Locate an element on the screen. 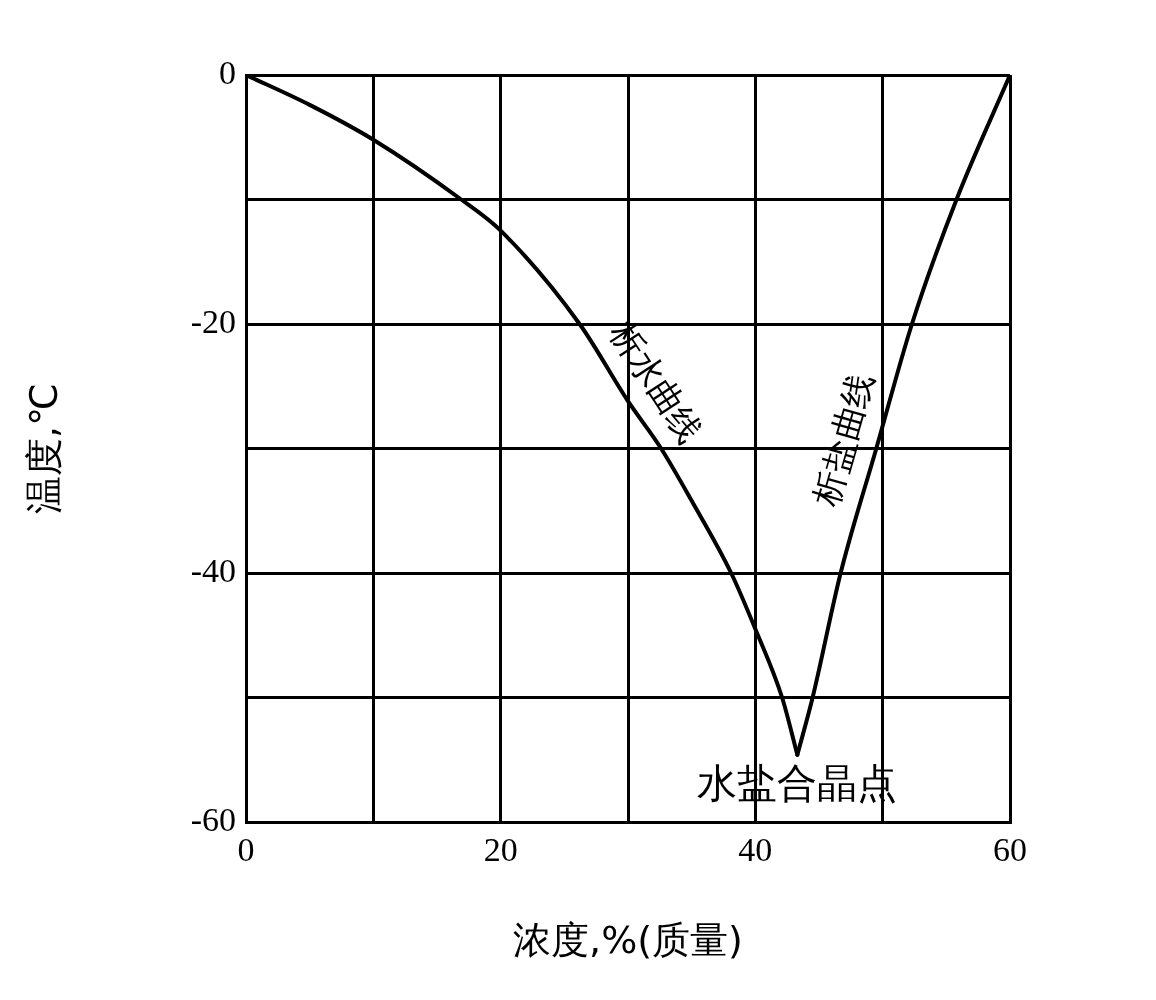 This screenshot has height=1000, width=1156. x-tick-label: 40 is located at coordinates (755, 850).